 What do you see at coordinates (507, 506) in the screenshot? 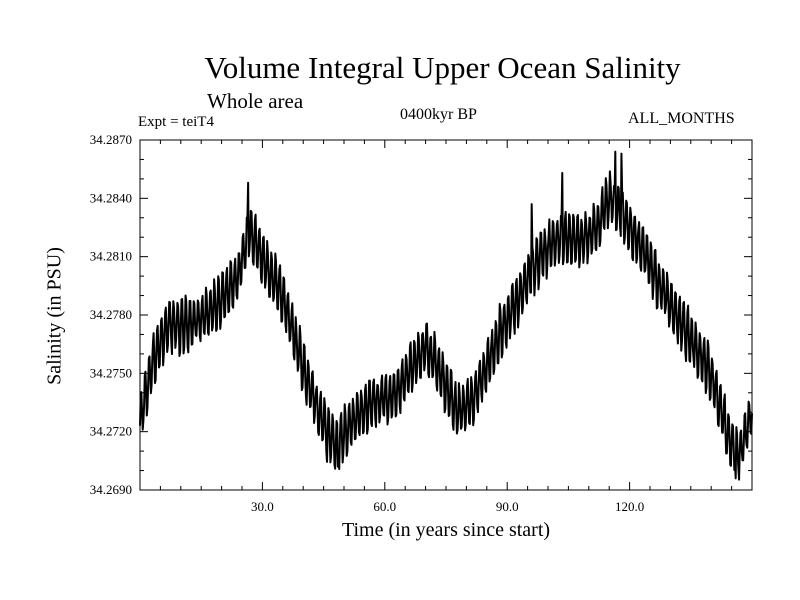
I see `x-tick-label: 90.0` at bounding box center [507, 506].